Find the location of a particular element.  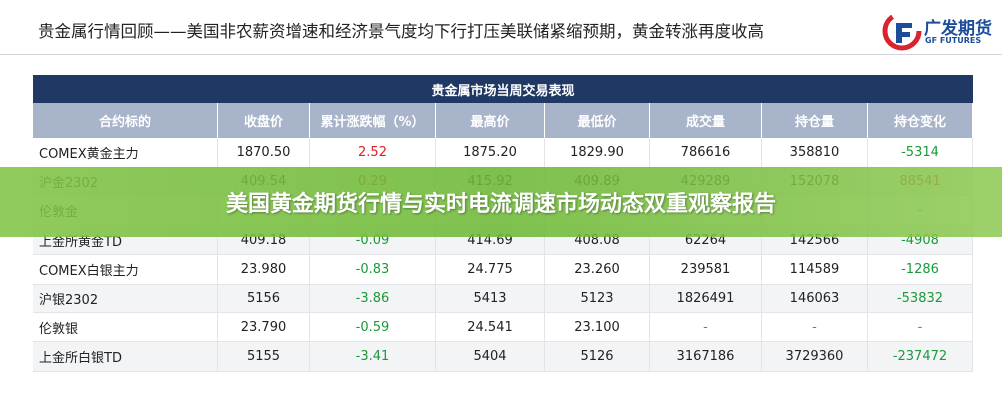

column-header: 合约标的 is located at coordinates (125, 120).